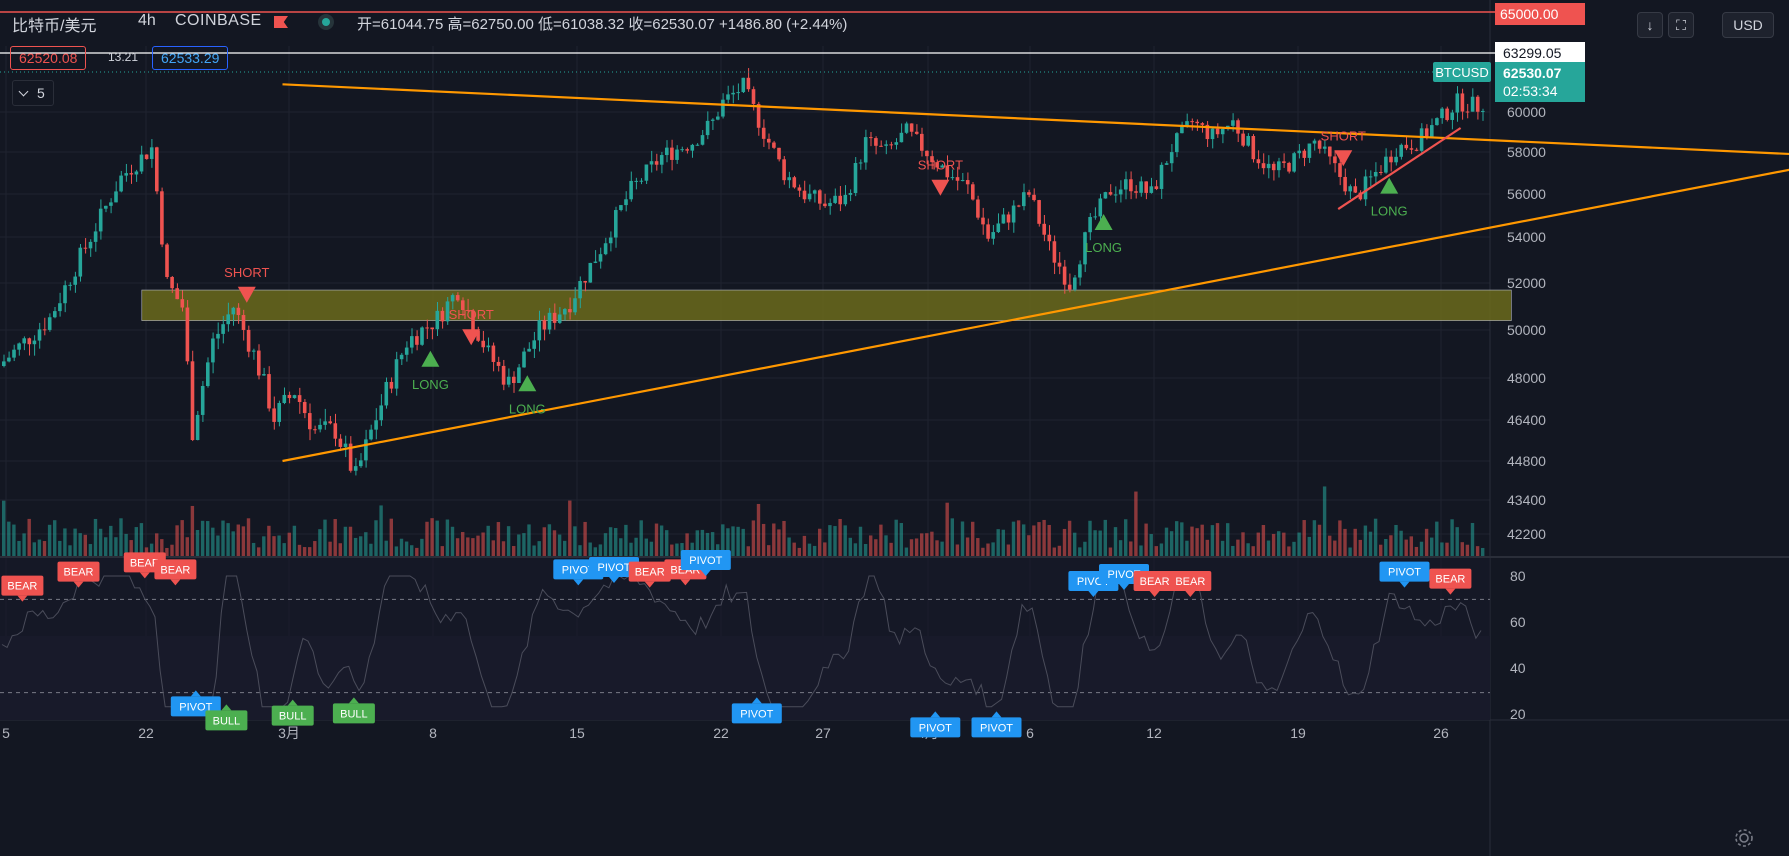 Image resolution: width=1789 pixels, height=856 pixels. Describe the element at coordinates (1532, 73) in the screenshot. I see `last-price-value: 62530.07` at that location.